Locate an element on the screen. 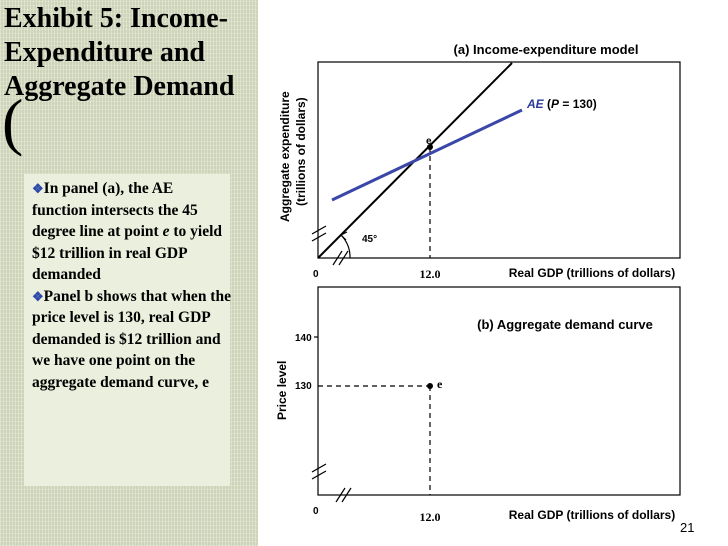 The width and height of the screenshot is (728, 546). panel-b-point-e is located at coordinates (430, 386).